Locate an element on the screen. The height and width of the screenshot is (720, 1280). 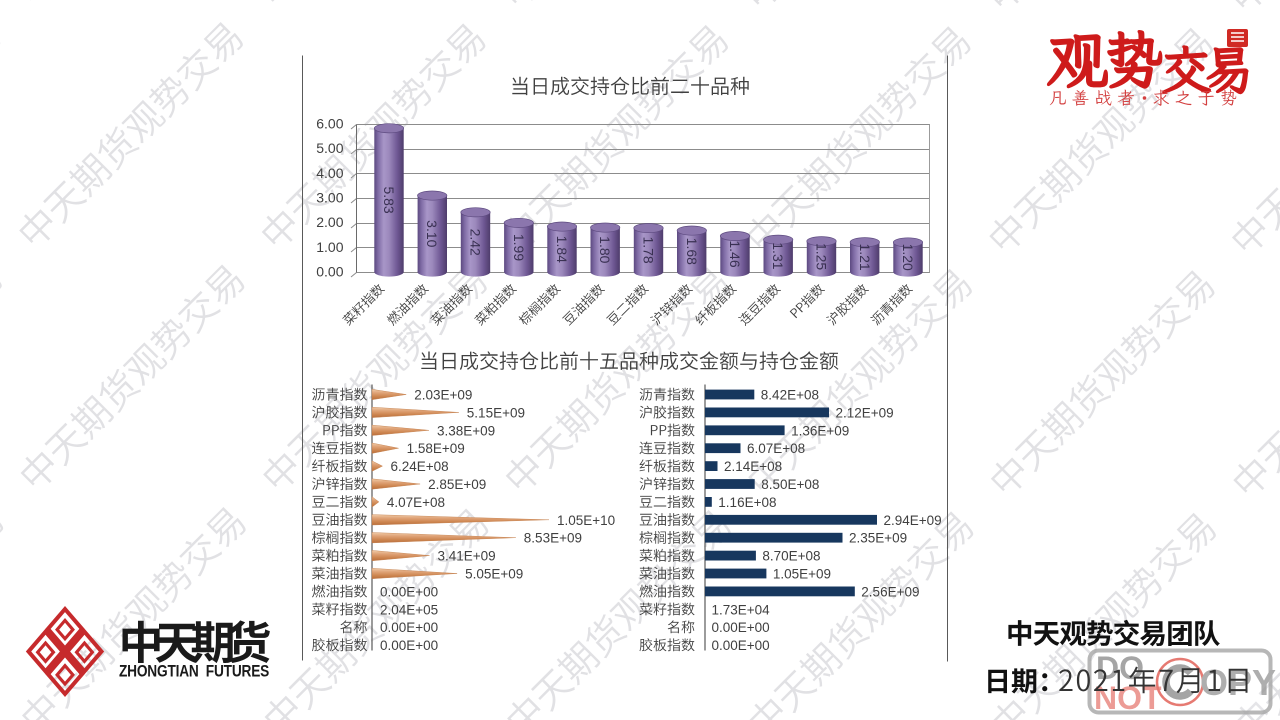
svg-text: 2.00 is located at coordinates (329, 222).